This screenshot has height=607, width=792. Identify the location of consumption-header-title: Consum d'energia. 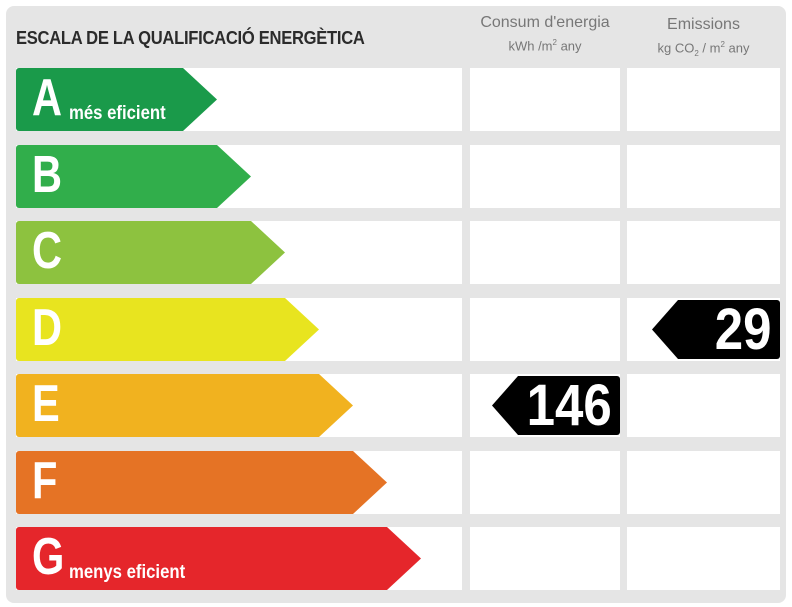
(545, 22).